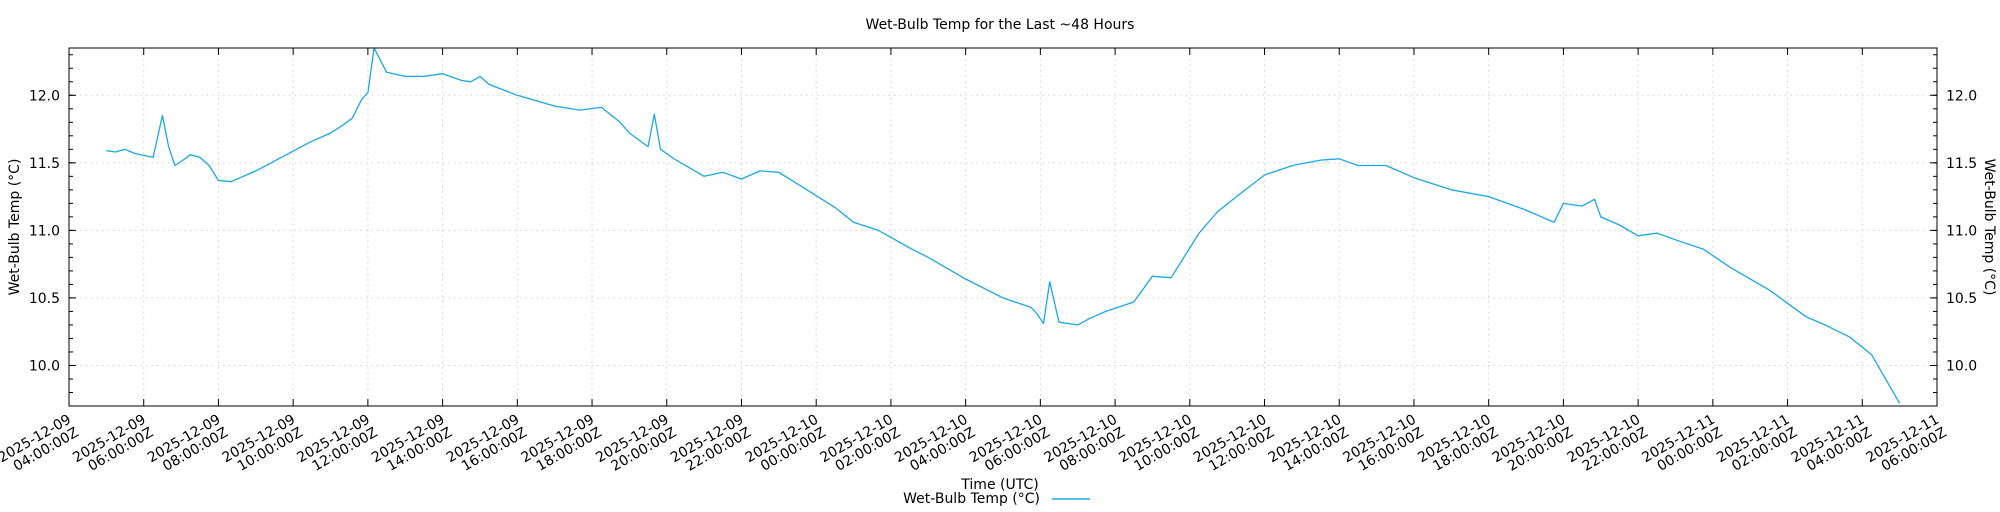 The image size is (2000, 512). What do you see at coordinates (1010, 446) in the screenshot?
I see `x-tick-label: 2025-12-1006:00:00Z` at bounding box center [1010, 446].